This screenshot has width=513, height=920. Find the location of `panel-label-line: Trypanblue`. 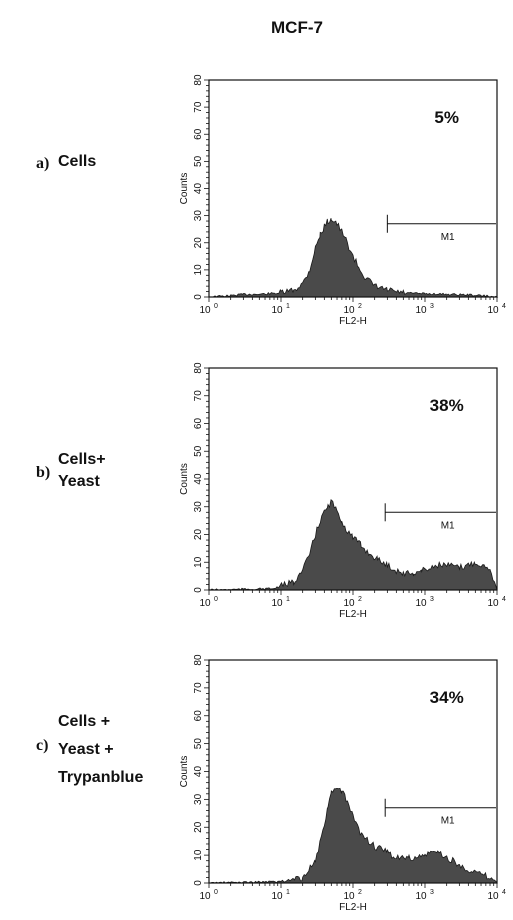

panel-label-line: Trypanblue is located at coordinates (101, 777).